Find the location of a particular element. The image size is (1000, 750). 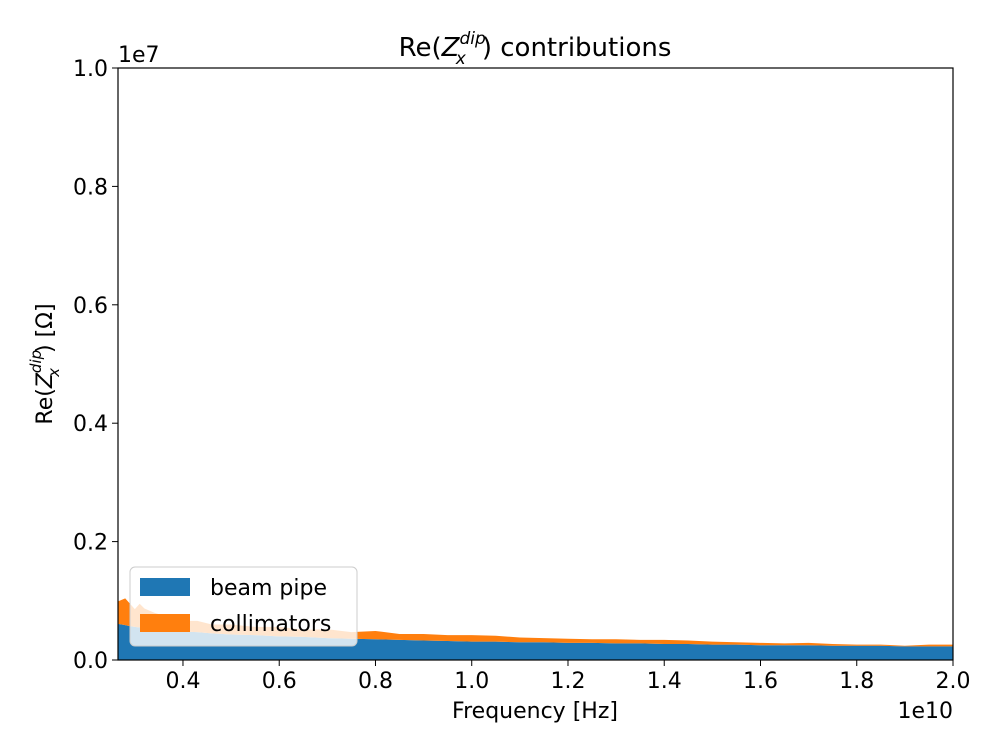

y-tick-label: 1.0 is located at coordinates (90, 69).